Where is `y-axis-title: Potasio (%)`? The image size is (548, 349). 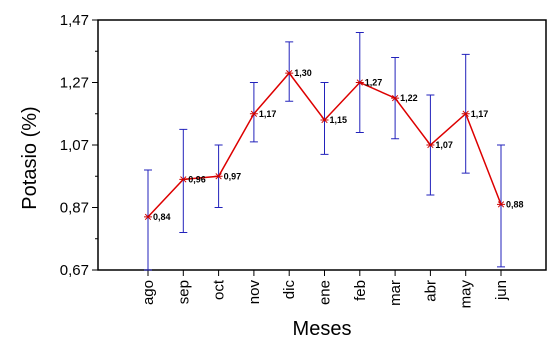
y-axis-title: Potasio (%) is located at coordinates (30, 157).